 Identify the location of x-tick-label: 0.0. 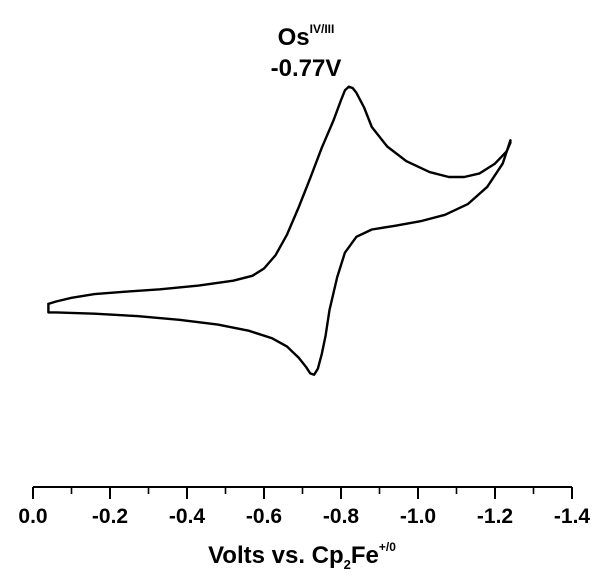
(32, 516).